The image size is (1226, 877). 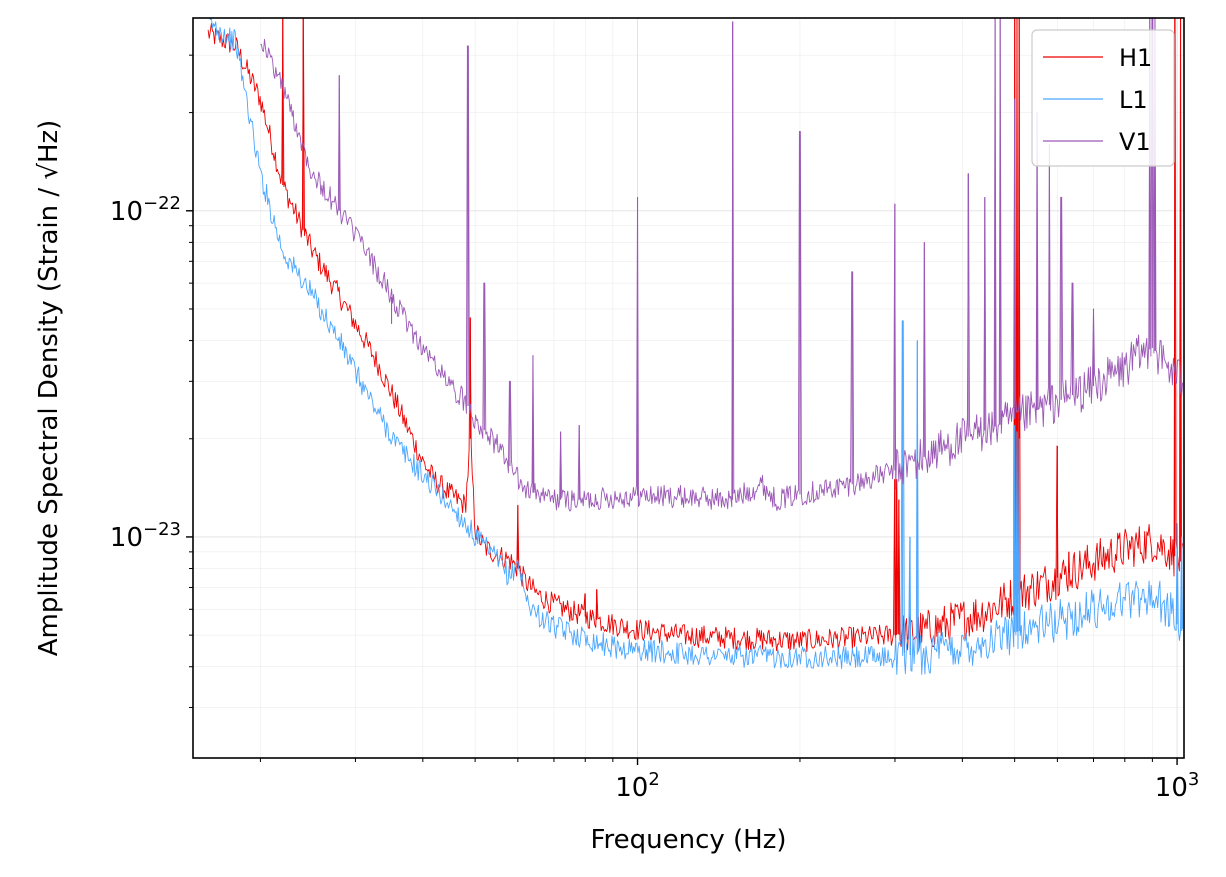 I want to click on legend: H1 L1 V1, so click(x=1103, y=98).